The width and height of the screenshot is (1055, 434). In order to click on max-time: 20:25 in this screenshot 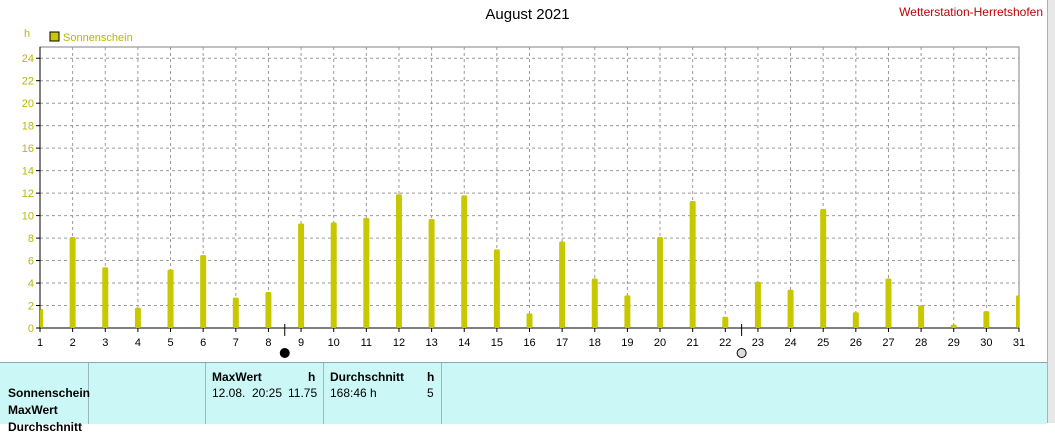, I will do `click(267, 393)`.